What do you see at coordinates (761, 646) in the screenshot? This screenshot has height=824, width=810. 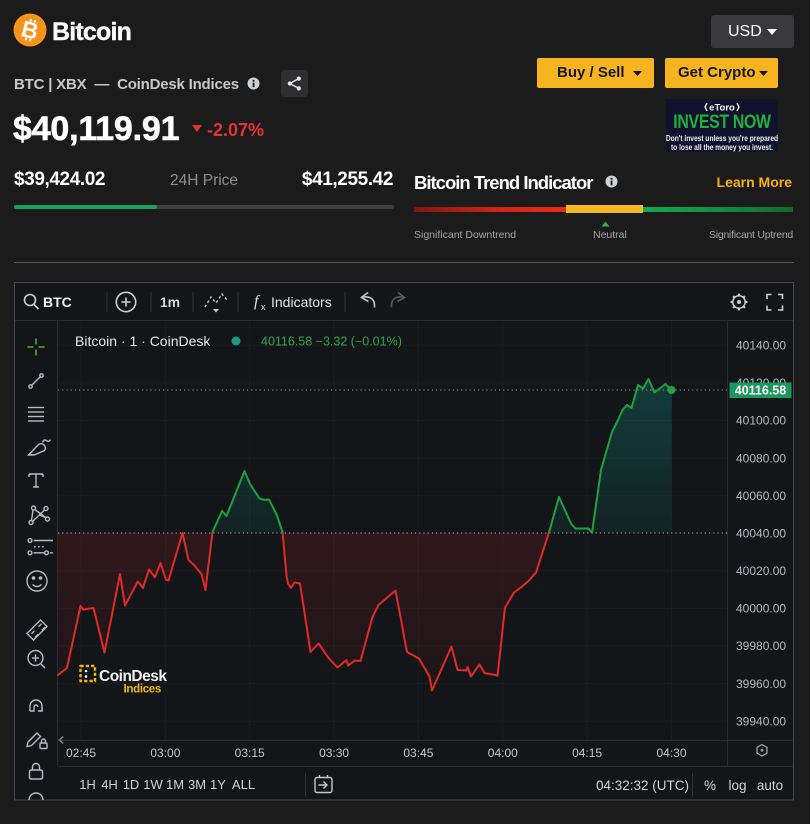 I see `svg-text: 39980.00` at bounding box center [761, 646].